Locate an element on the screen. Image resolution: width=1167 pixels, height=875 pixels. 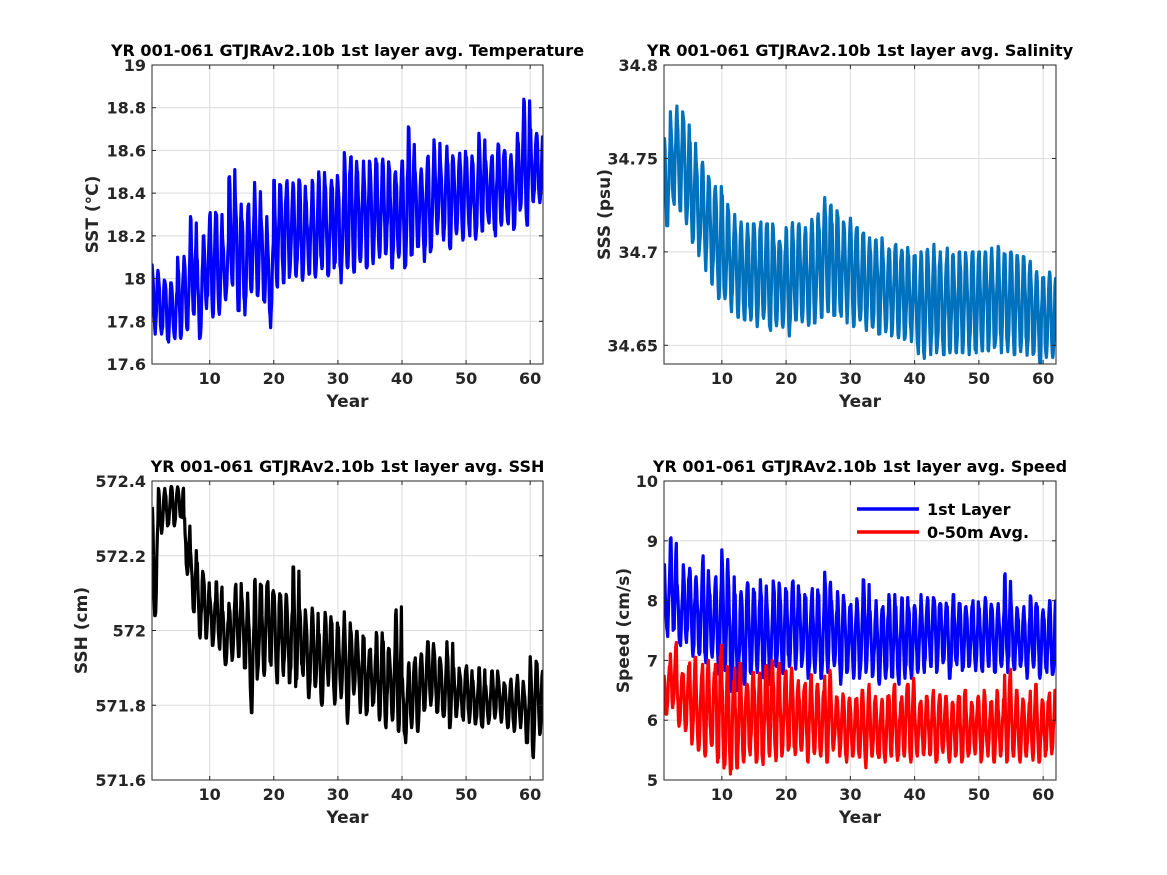
ssh-ytick-label: 571.8 is located at coordinates (120, 705).